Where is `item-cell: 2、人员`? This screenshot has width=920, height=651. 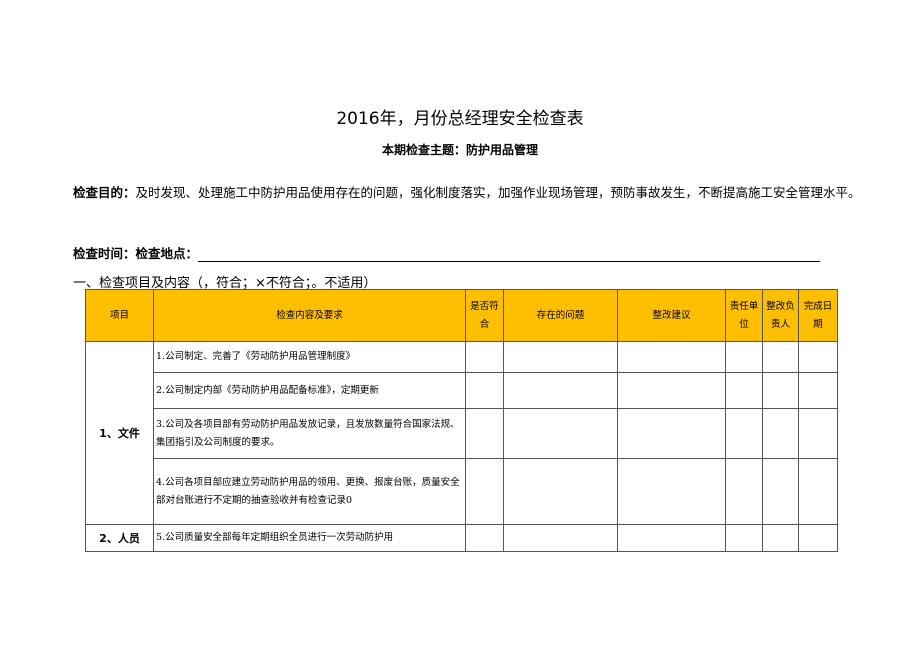
item-cell: 2、人员 is located at coordinates (119, 538).